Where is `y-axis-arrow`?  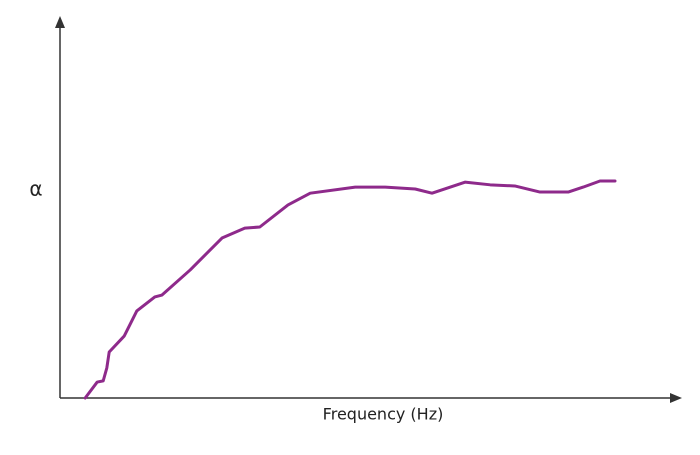
y-axis-arrow is located at coordinates (60, 22).